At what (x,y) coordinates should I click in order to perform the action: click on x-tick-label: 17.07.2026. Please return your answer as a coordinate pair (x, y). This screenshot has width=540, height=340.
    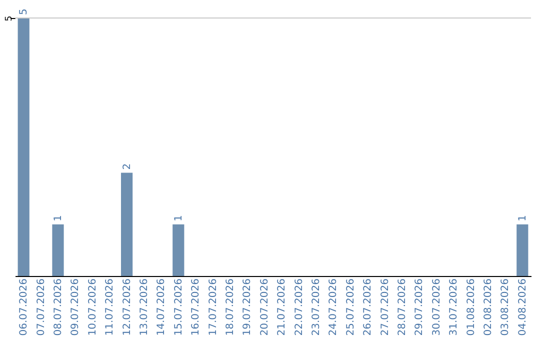
    Looking at the image, I should click on (213, 307).